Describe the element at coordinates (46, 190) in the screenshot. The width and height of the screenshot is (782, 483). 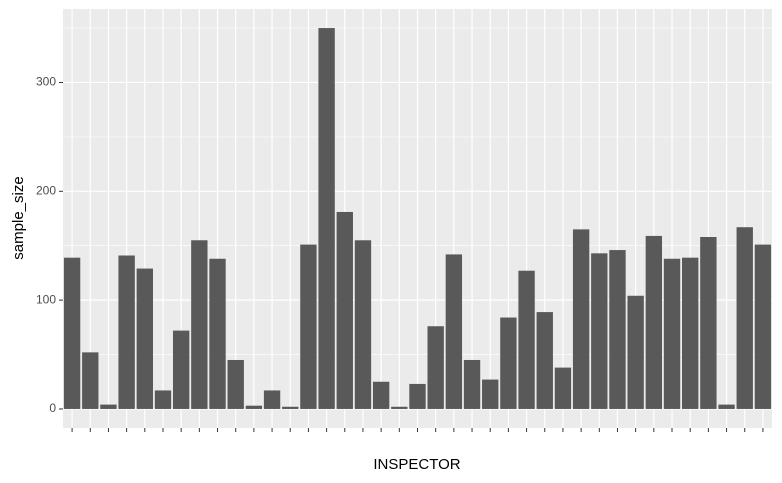
I see `y-tick-label: 200` at that location.